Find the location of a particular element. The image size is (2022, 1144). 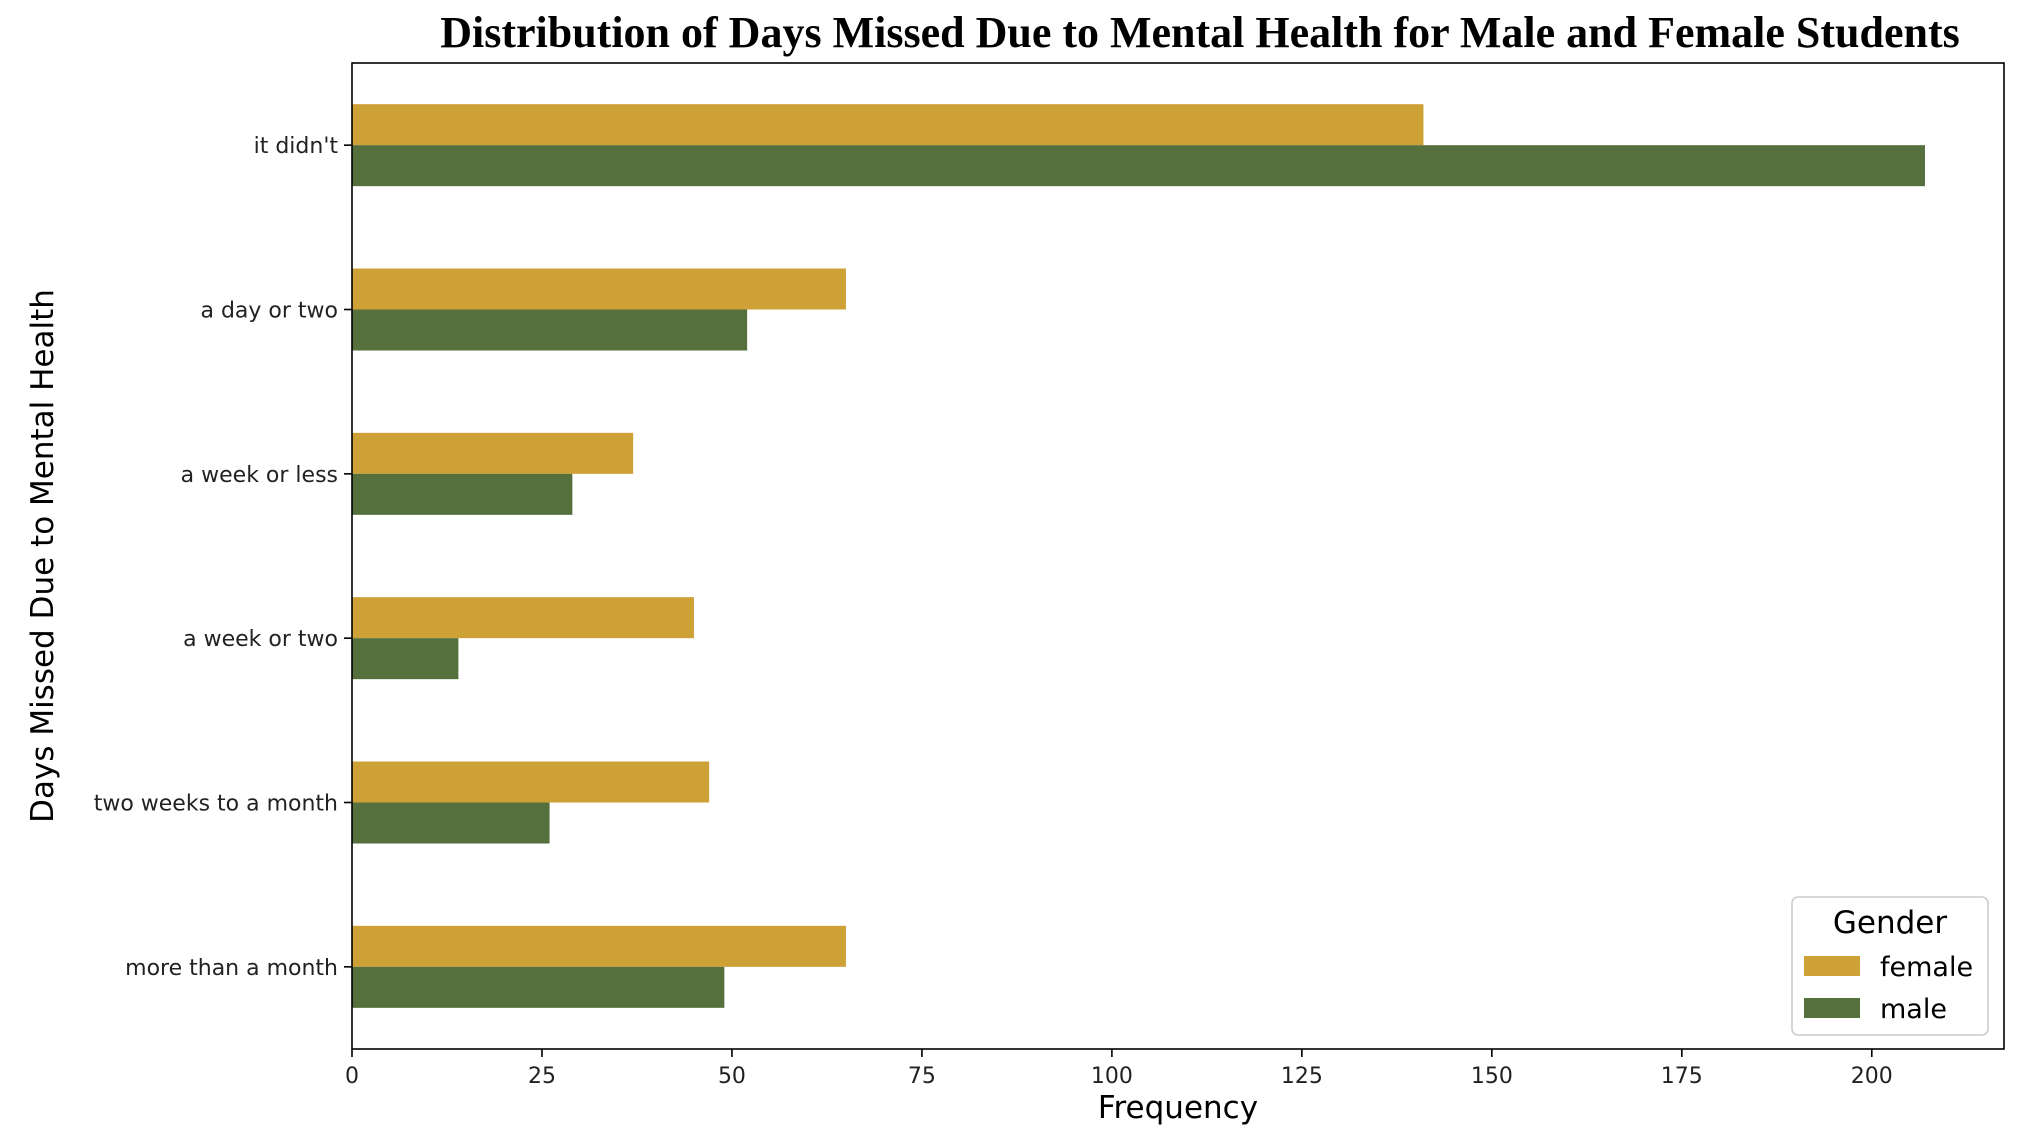

legend-label-female: female is located at coordinates (1926, 967).